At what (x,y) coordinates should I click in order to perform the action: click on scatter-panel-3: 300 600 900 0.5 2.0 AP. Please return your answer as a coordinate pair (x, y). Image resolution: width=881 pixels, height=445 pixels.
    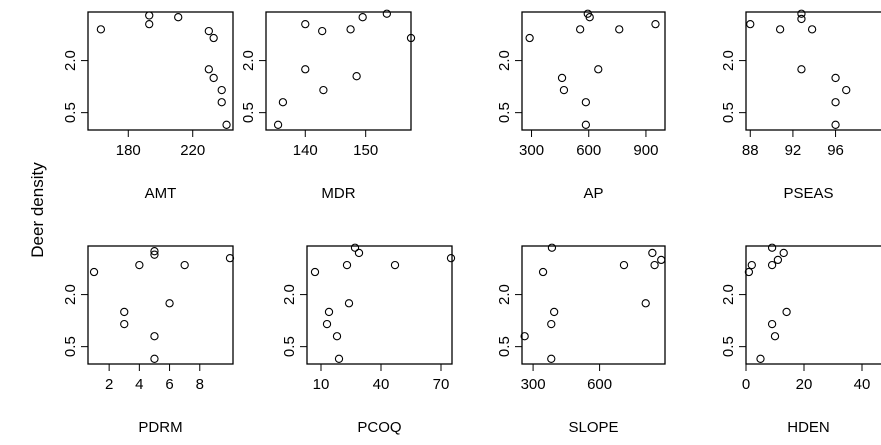
    Looking at the image, I should click on (581, 105).